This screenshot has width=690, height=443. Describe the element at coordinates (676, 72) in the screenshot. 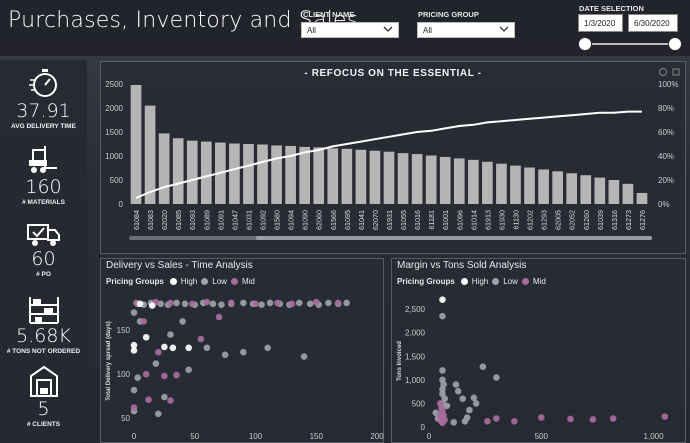

I see `focus-mode-icon` at that location.